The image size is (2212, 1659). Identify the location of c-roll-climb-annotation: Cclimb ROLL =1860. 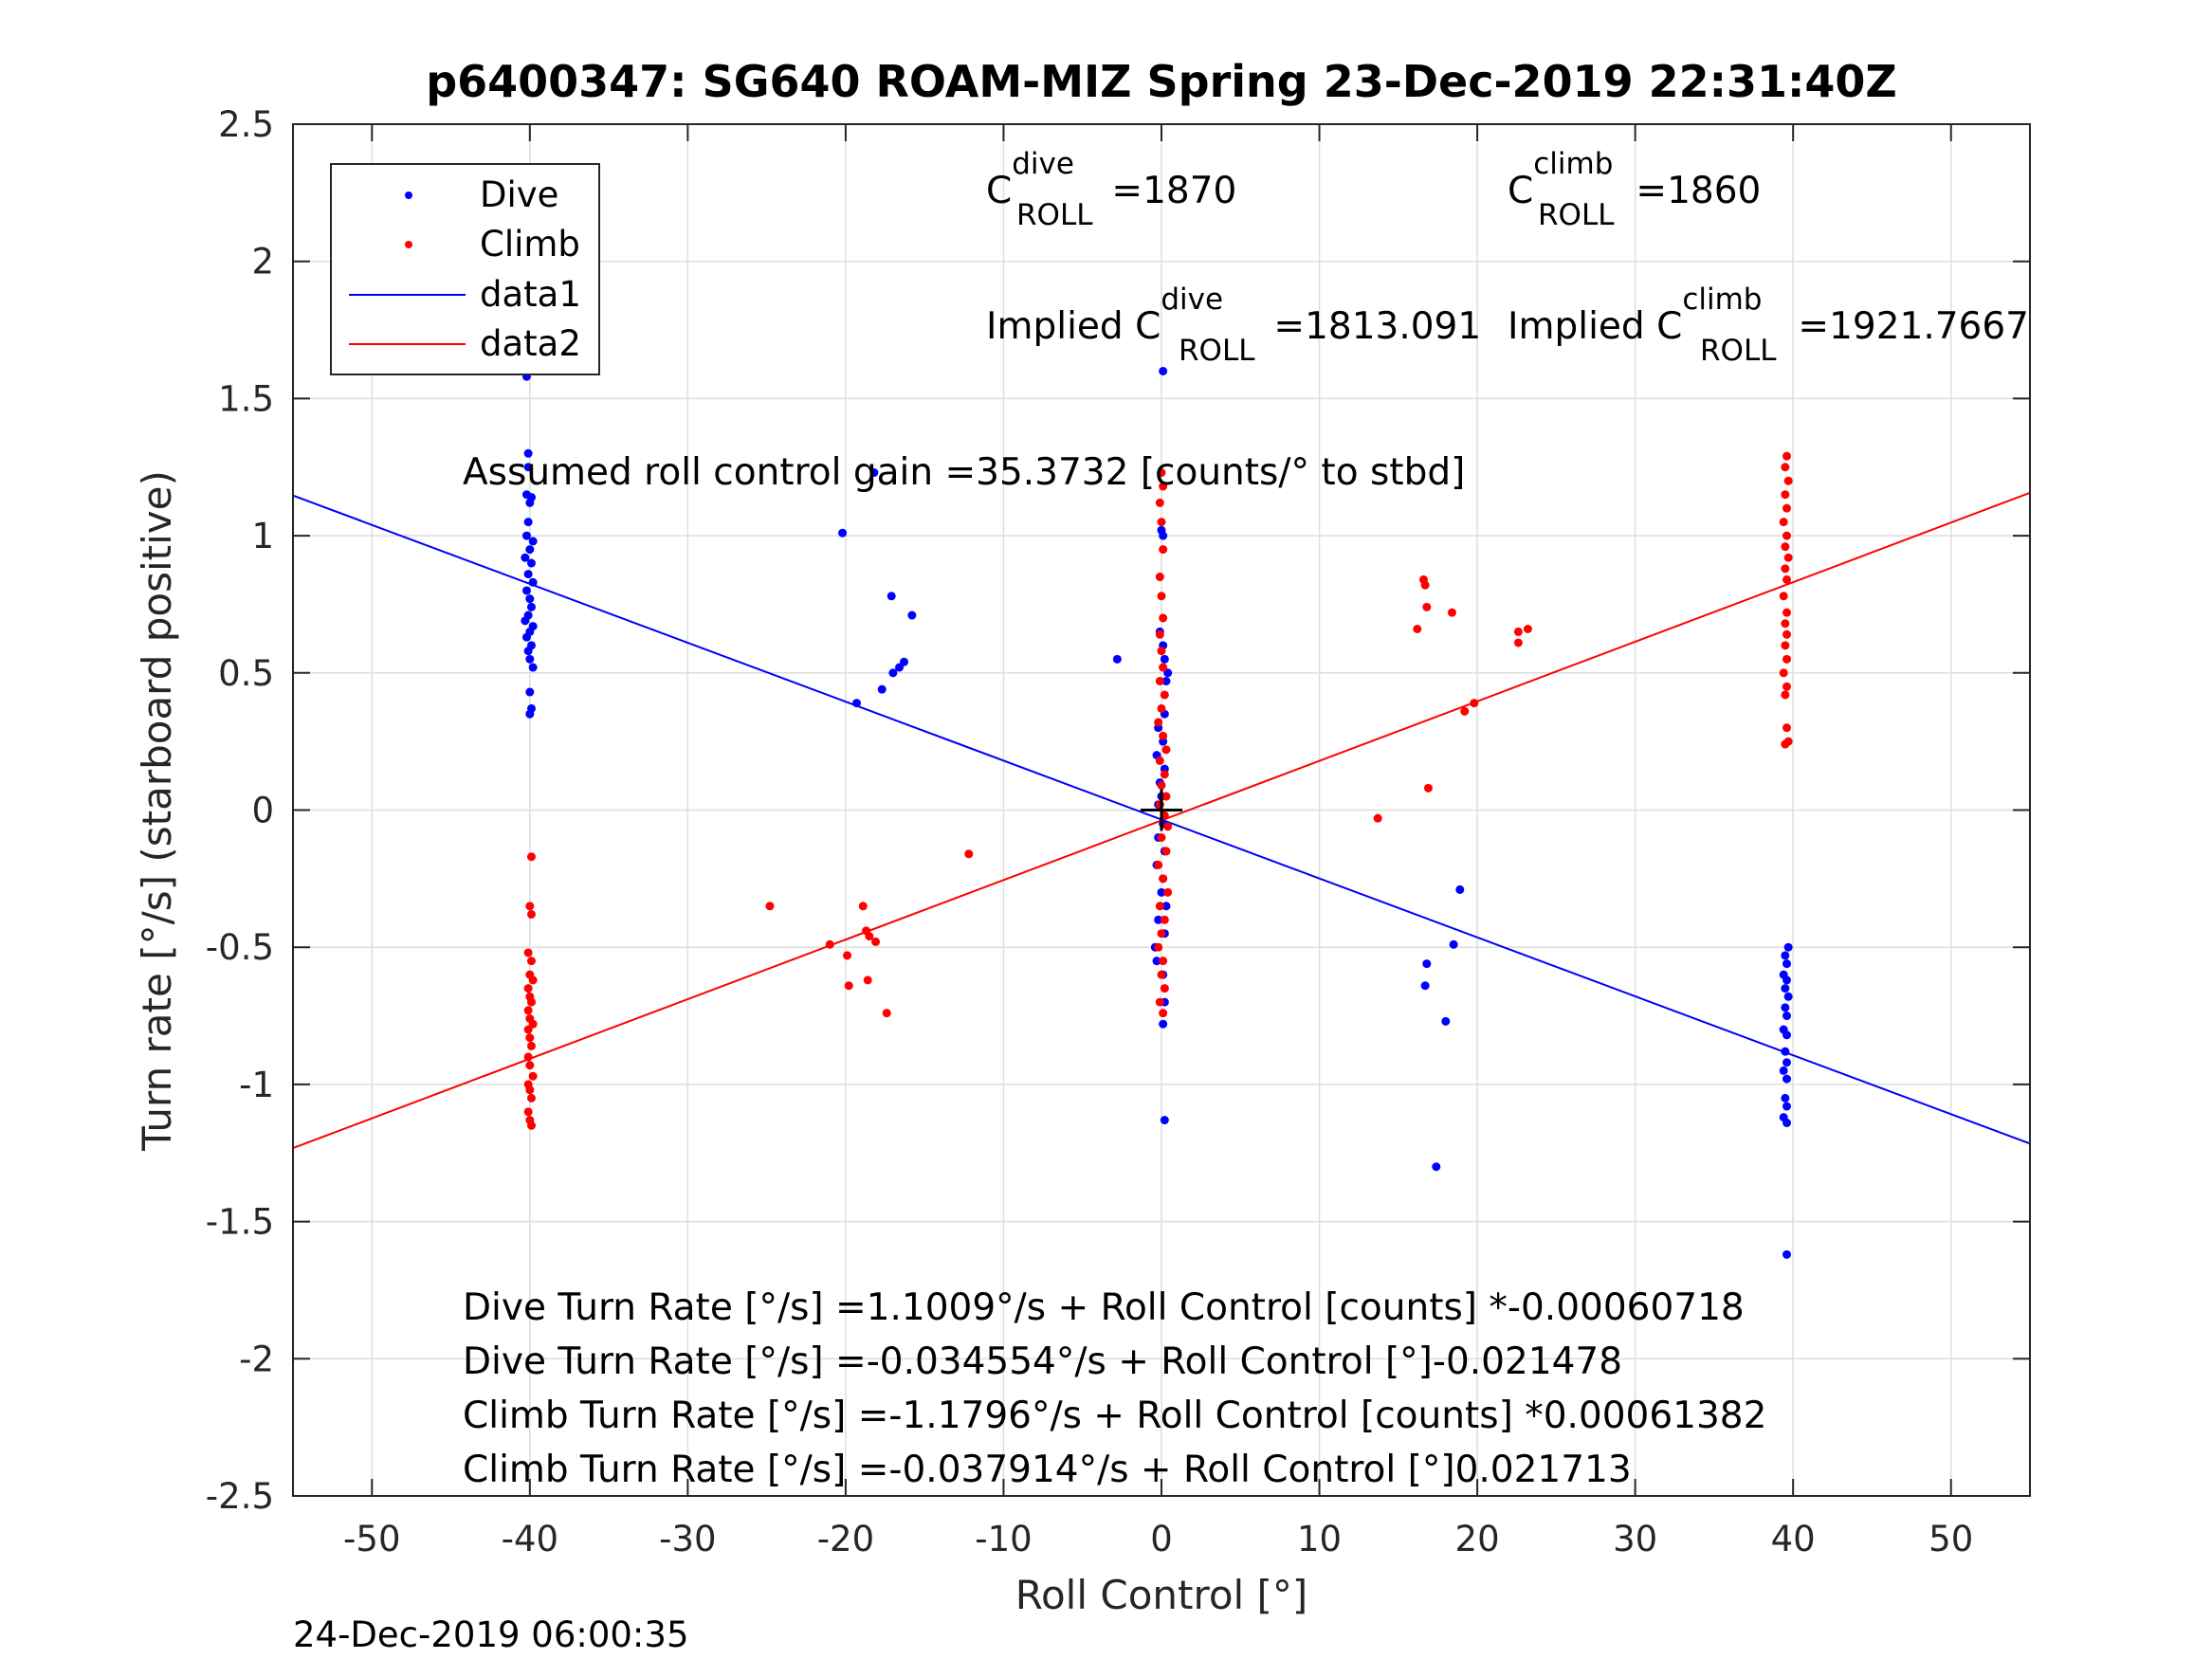
(1634, 189).